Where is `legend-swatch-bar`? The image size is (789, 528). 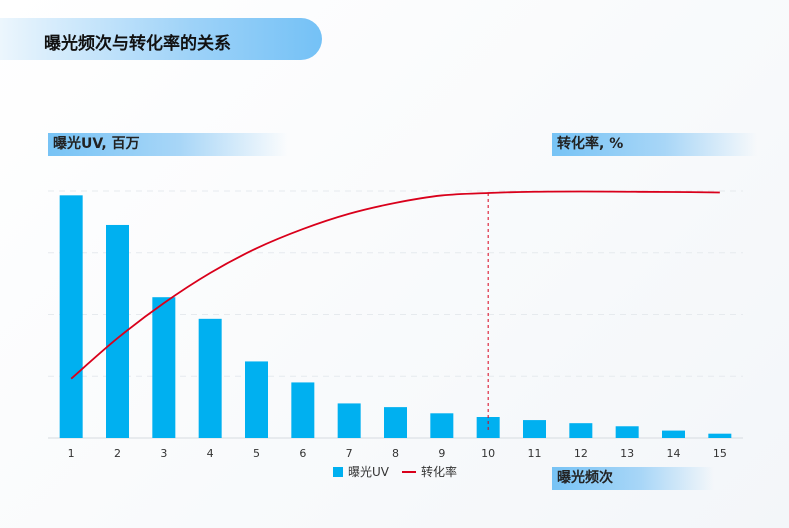 legend-swatch-bar is located at coordinates (338, 472).